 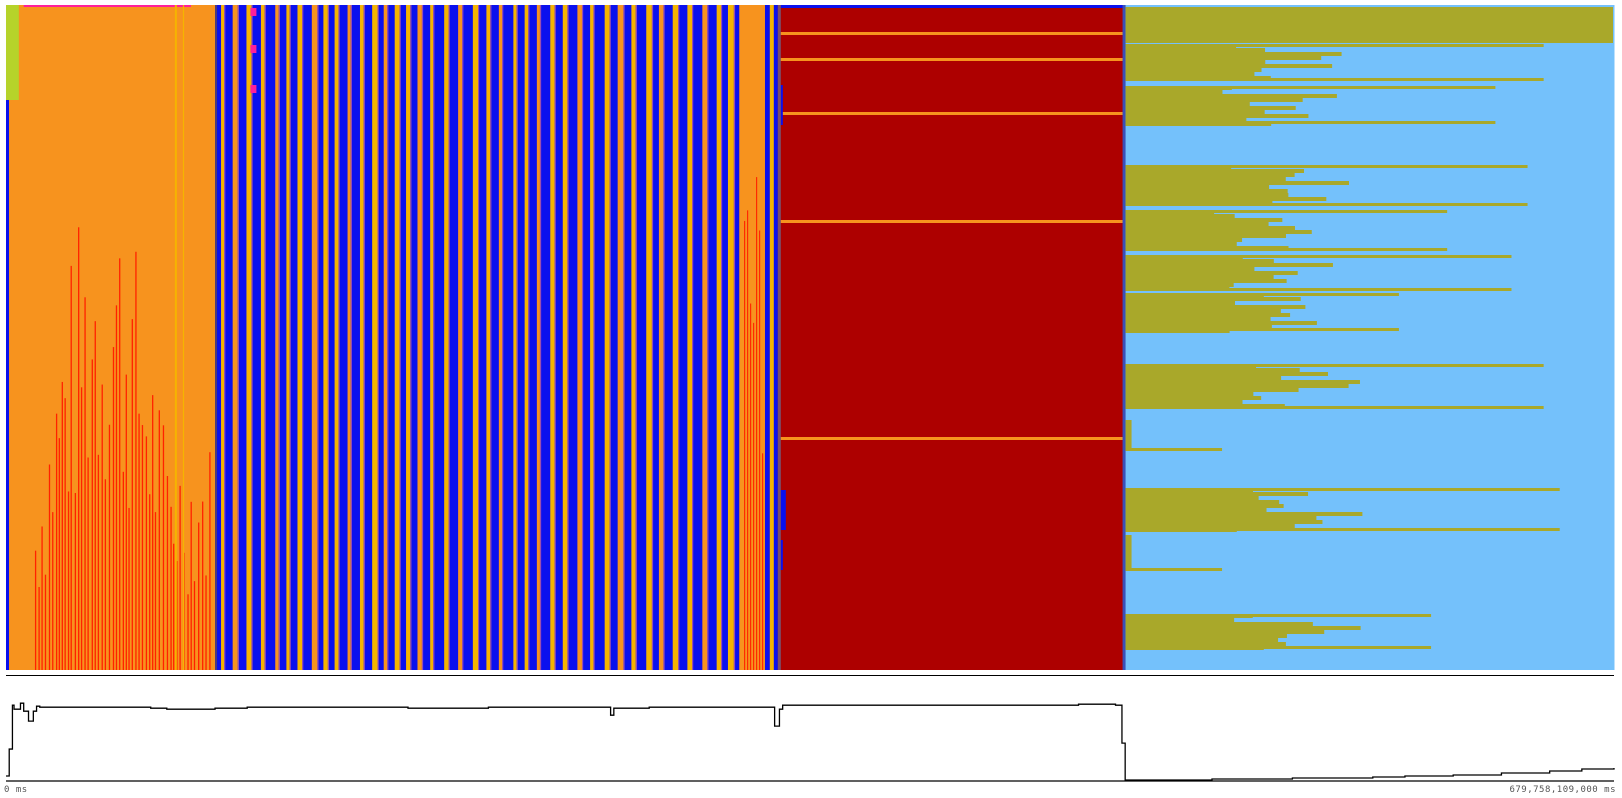 I want to click on phase-boundary-line, so click(x=216, y=337).